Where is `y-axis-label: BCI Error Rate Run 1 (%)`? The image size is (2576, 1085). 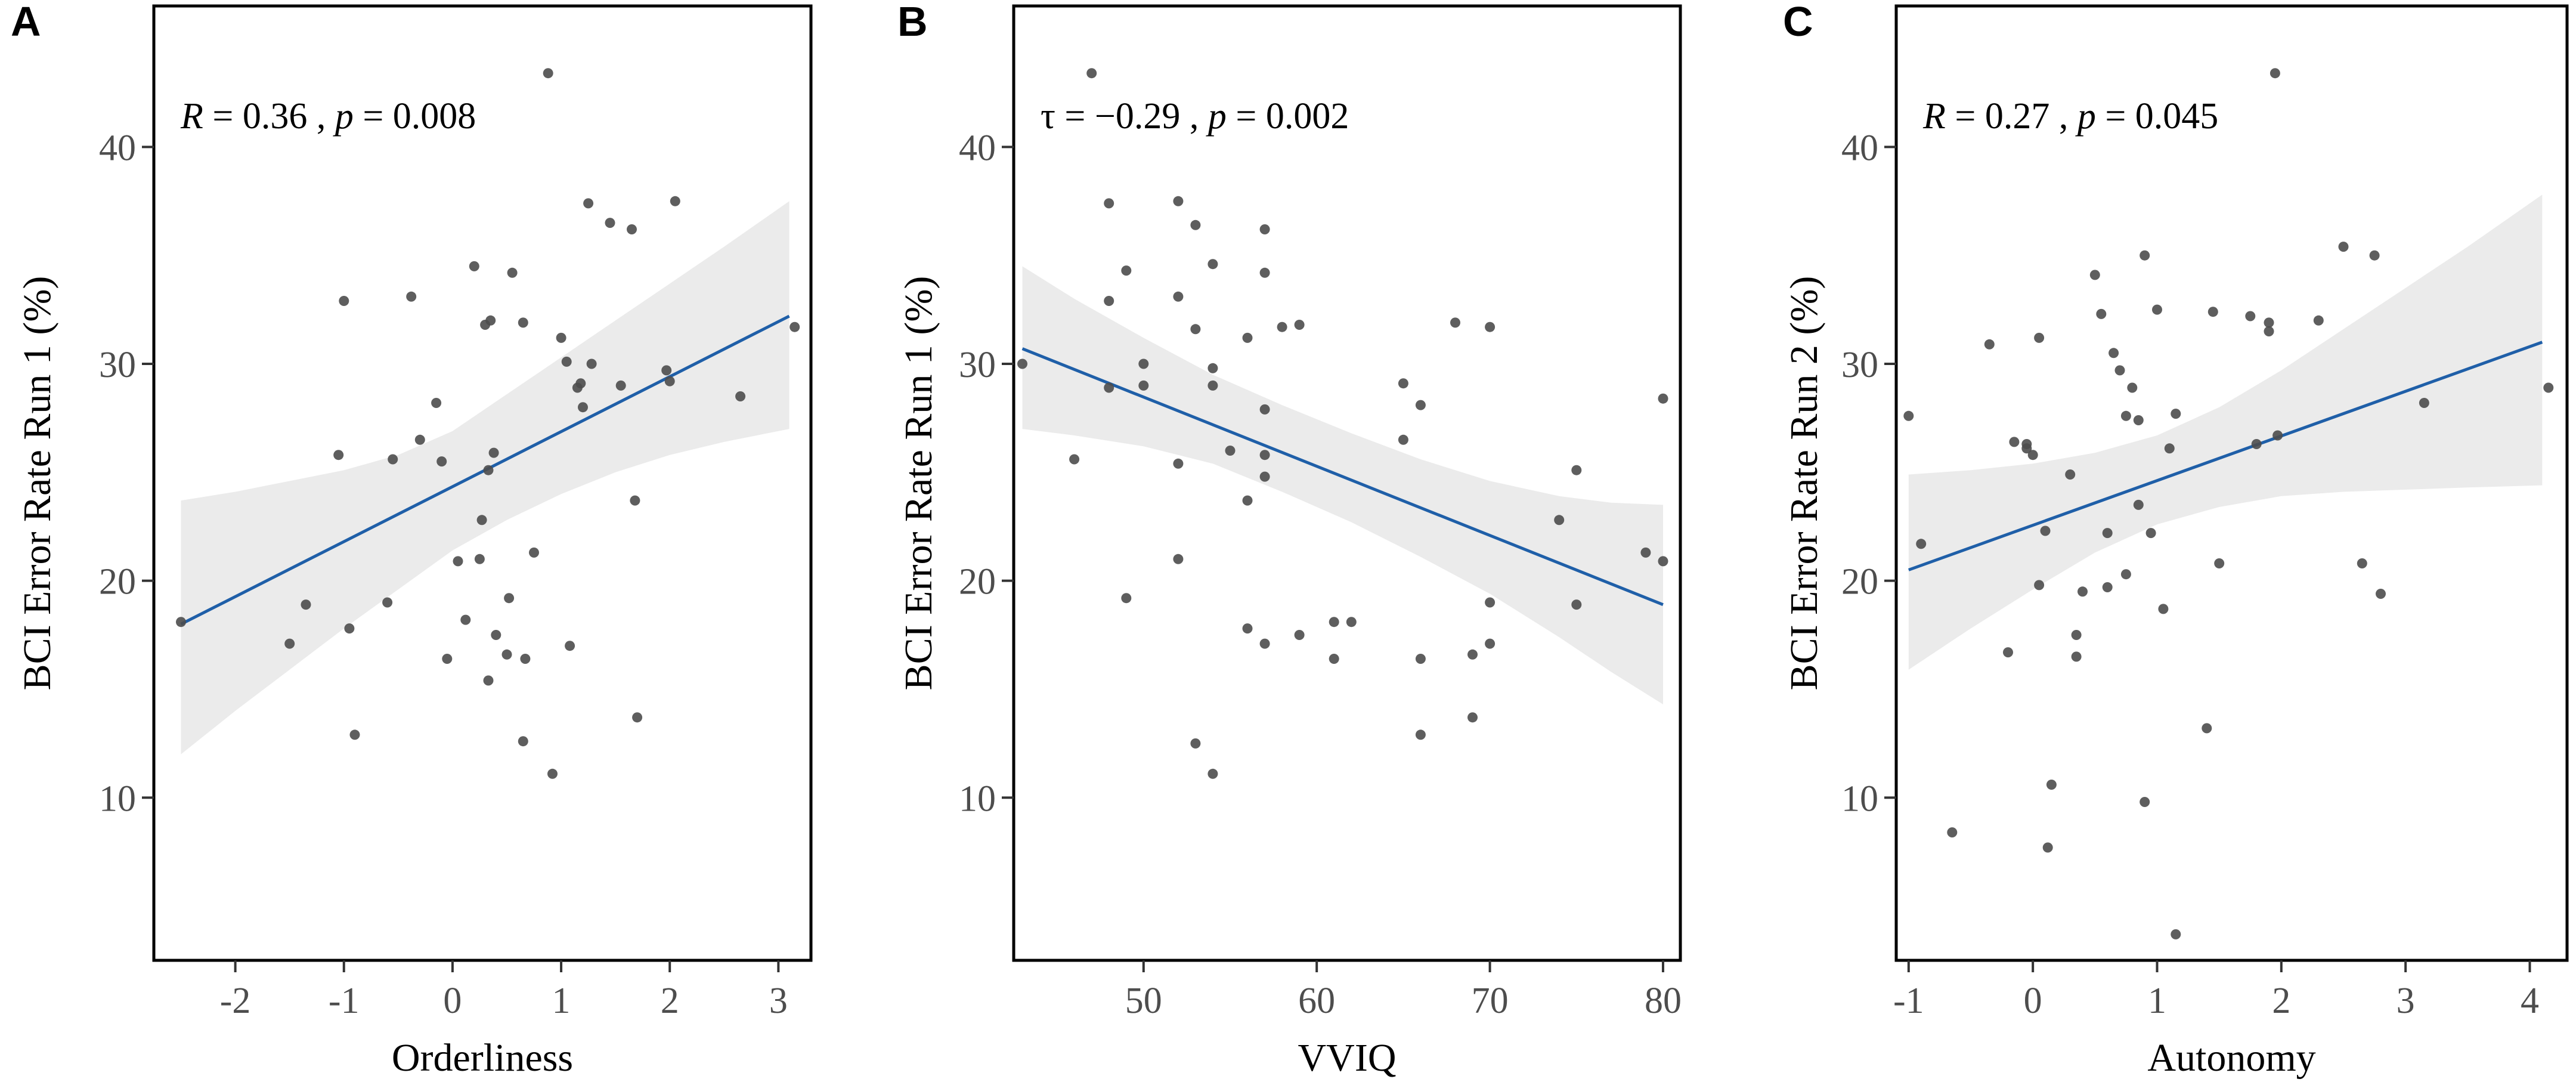 y-axis-label: BCI Error Rate Run 1 (%) is located at coordinates (918, 483).